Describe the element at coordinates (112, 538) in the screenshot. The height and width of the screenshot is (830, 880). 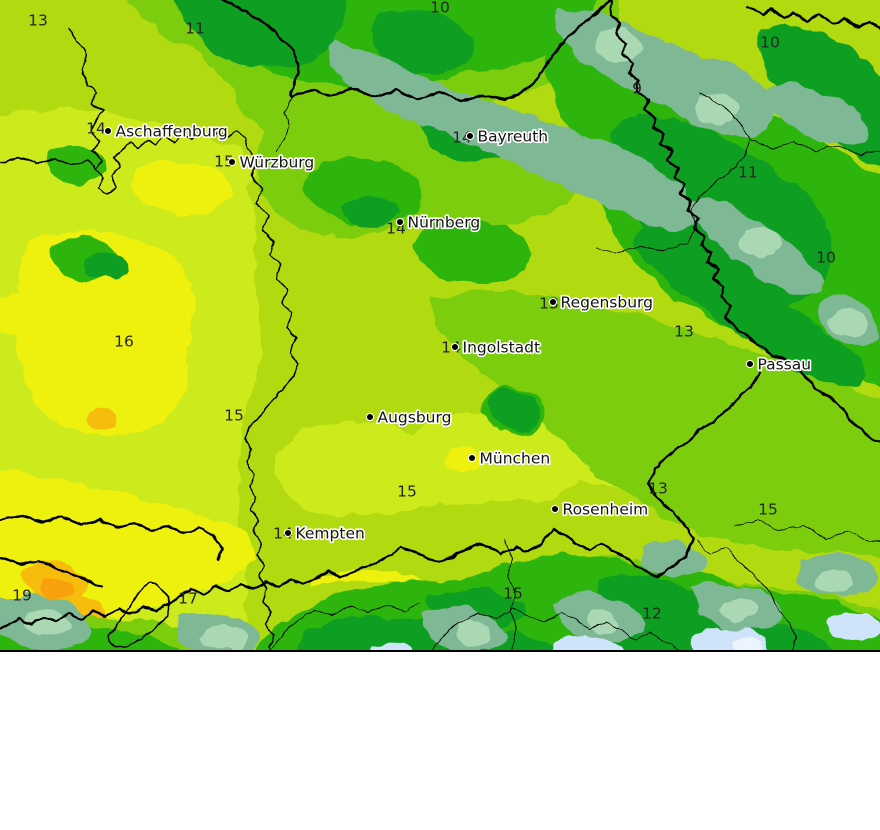
I see `border-swiss-north` at that location.